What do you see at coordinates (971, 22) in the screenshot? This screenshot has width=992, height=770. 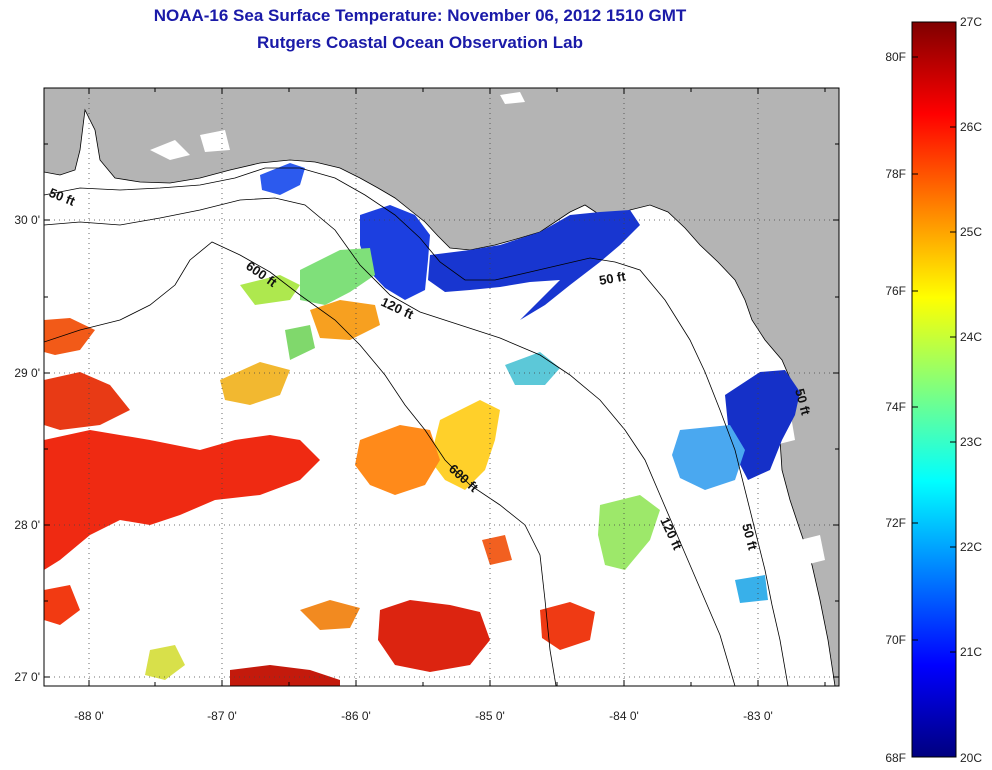 I see `colorbar-c-27: 27C` at bounding box center [971, 22].